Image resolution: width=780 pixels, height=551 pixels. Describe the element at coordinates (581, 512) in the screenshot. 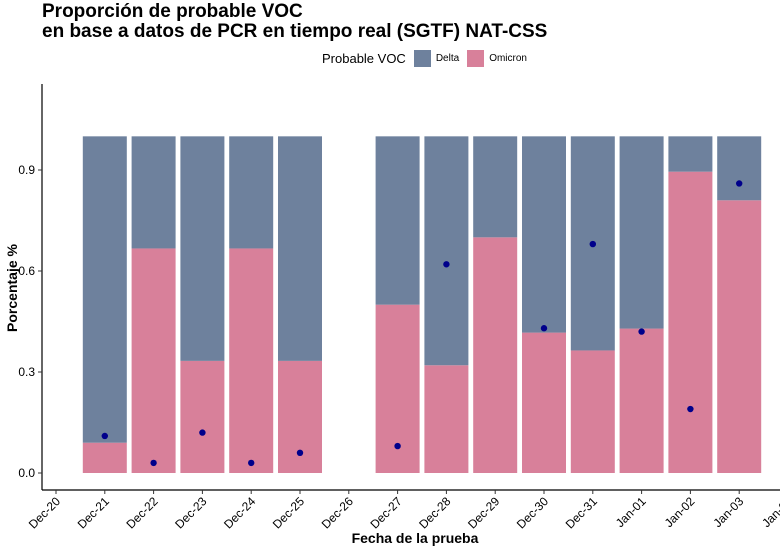

I see `x-tick-label: Dec-31` at that location.